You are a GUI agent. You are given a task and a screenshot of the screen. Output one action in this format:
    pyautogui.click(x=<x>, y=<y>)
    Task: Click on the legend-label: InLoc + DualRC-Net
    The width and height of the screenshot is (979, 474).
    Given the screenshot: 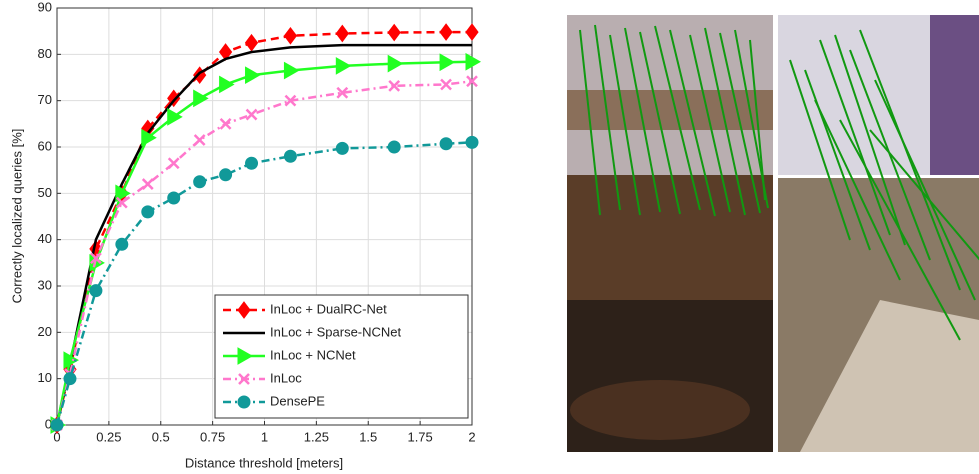 What is the action you would take?
    pyautogui.click(x=328, y=308)
    